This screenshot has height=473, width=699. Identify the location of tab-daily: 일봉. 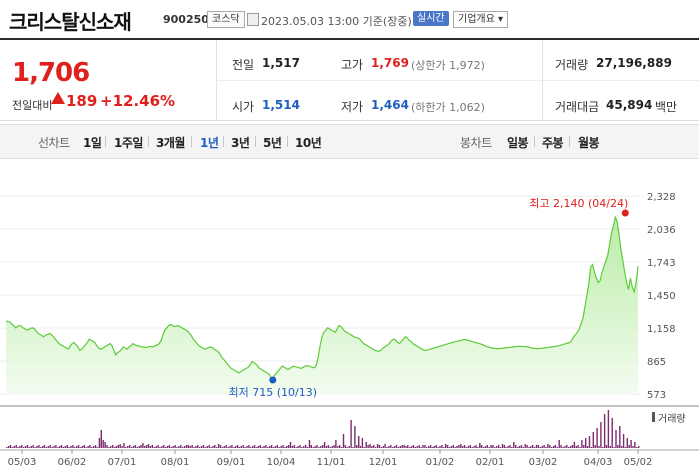
(518, 143).